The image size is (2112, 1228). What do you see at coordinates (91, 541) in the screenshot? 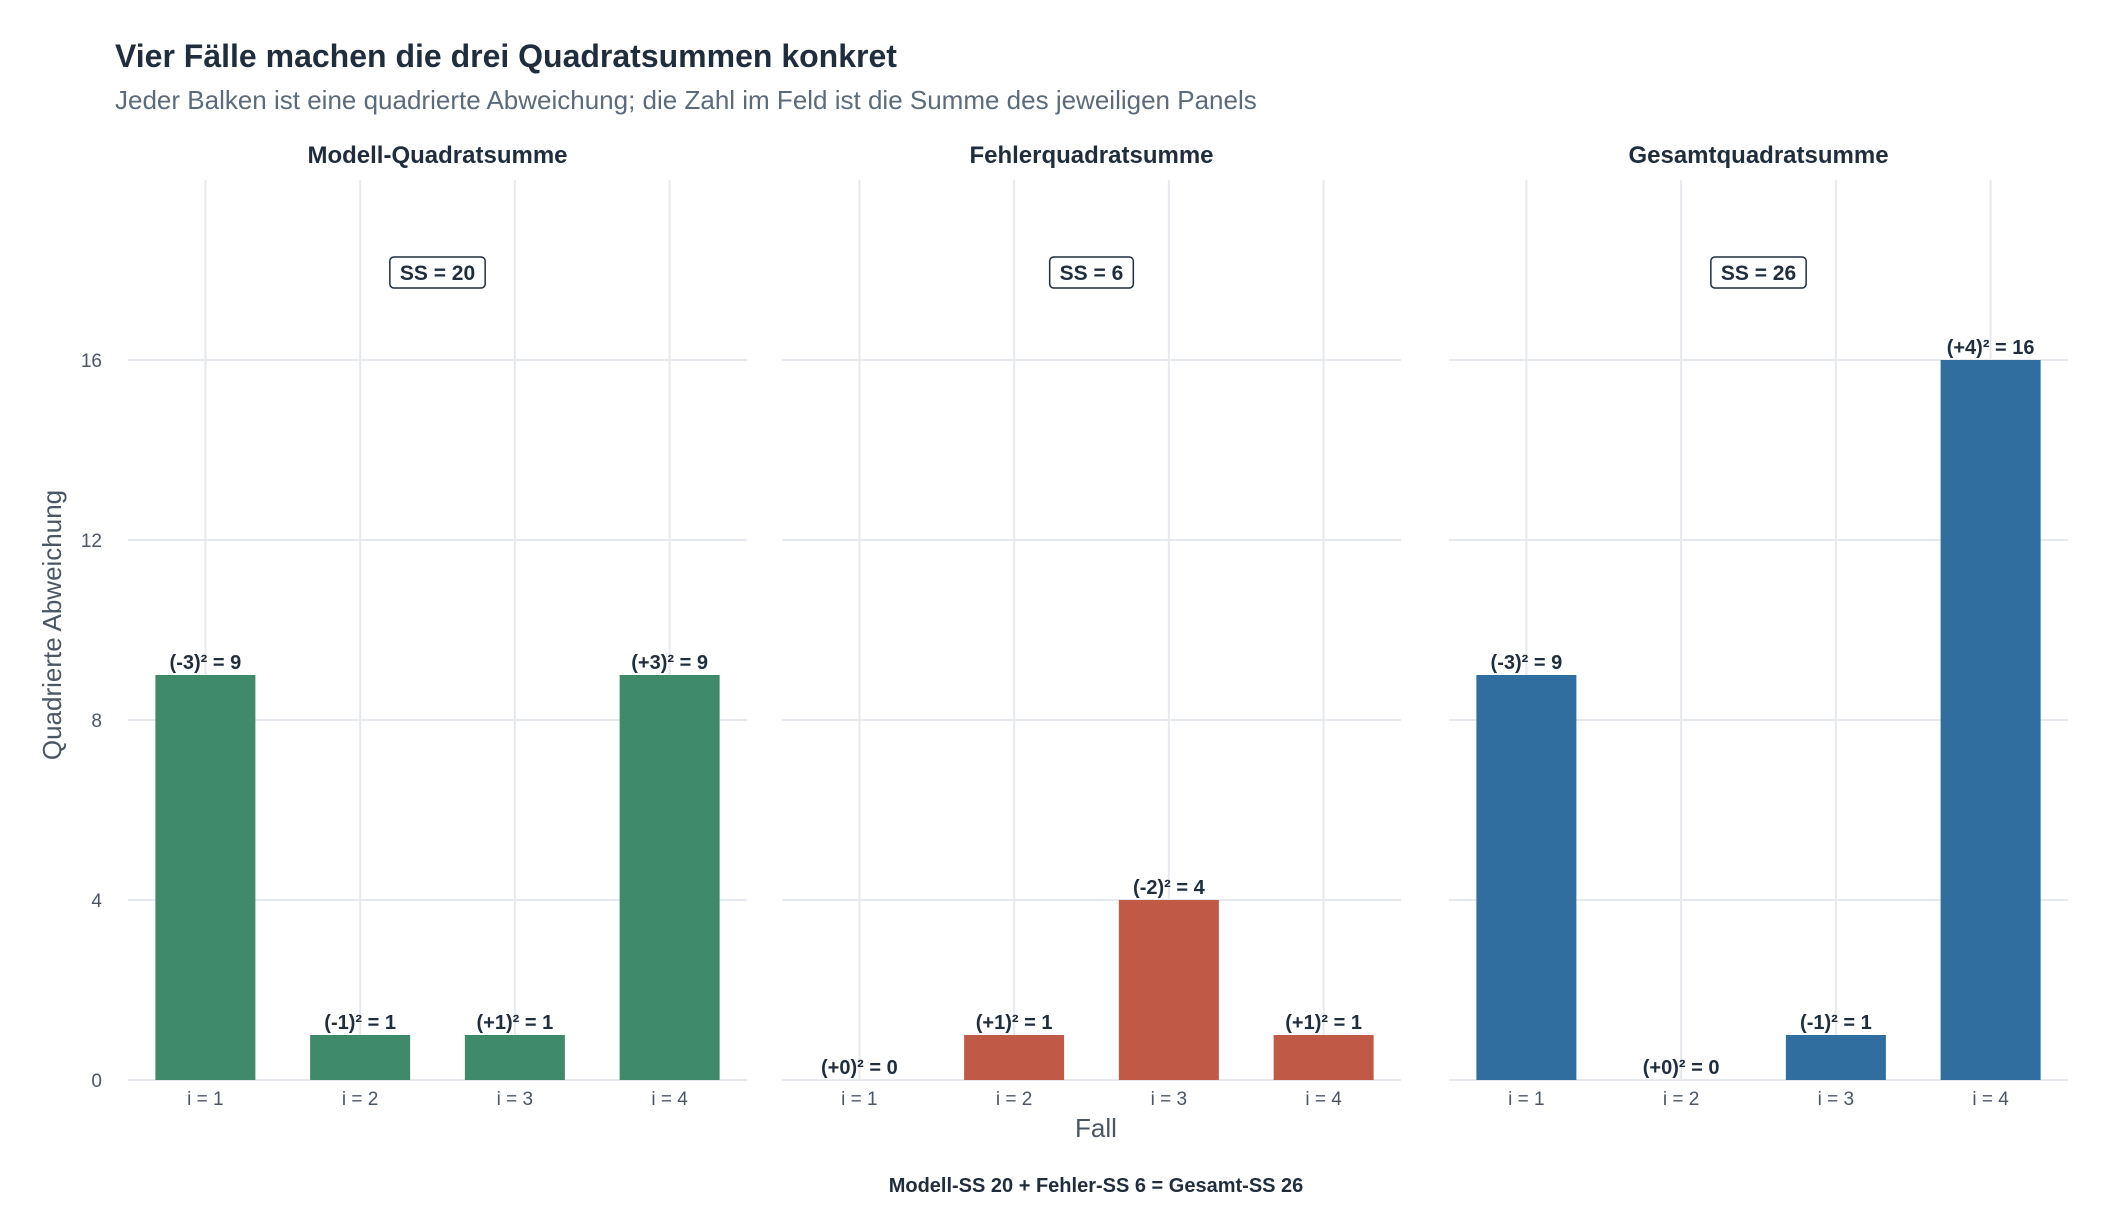
I see `y-tick-label: 12` at bounding box center [91, 541].